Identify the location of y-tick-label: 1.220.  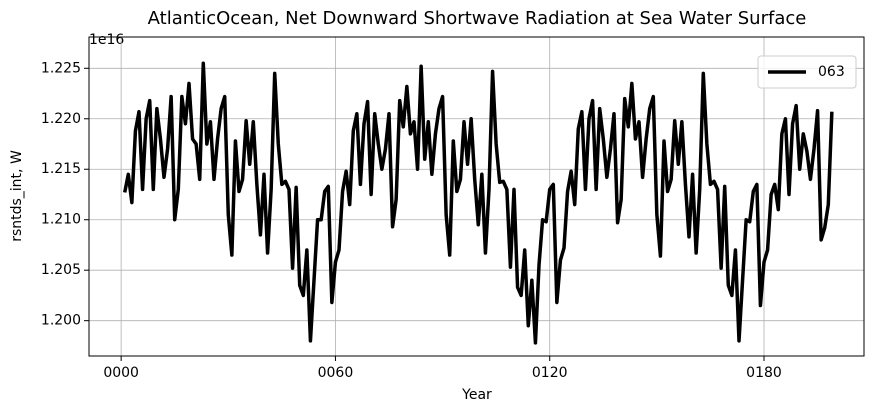
(61, 119).